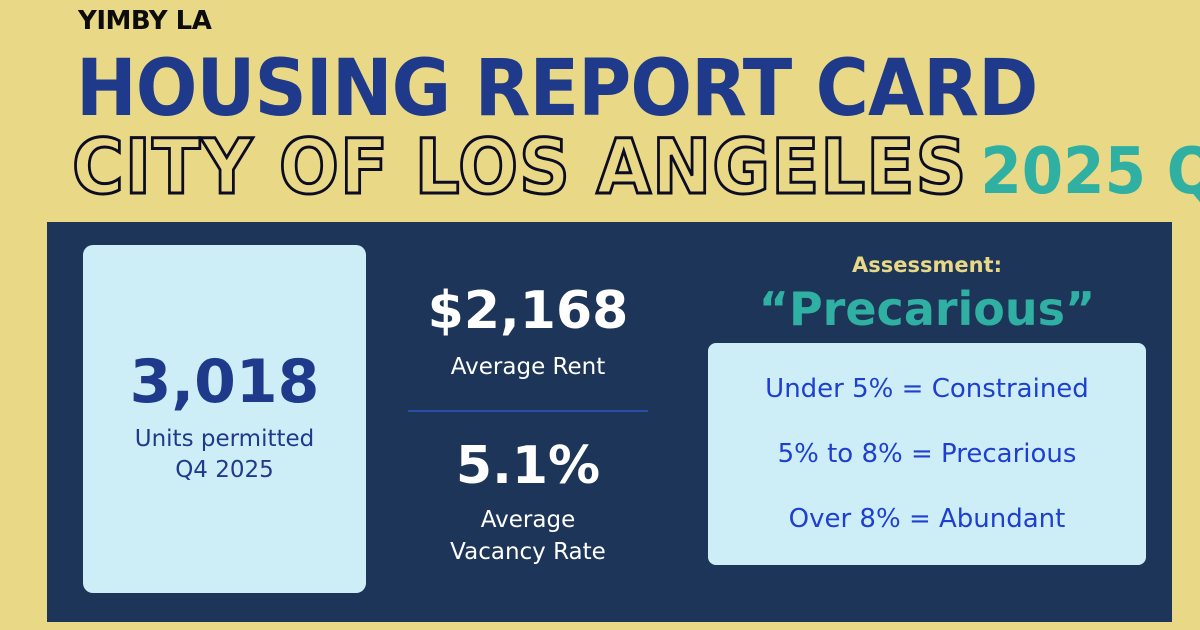  I want to click on rent-value: $2,168, so click(528, 311).